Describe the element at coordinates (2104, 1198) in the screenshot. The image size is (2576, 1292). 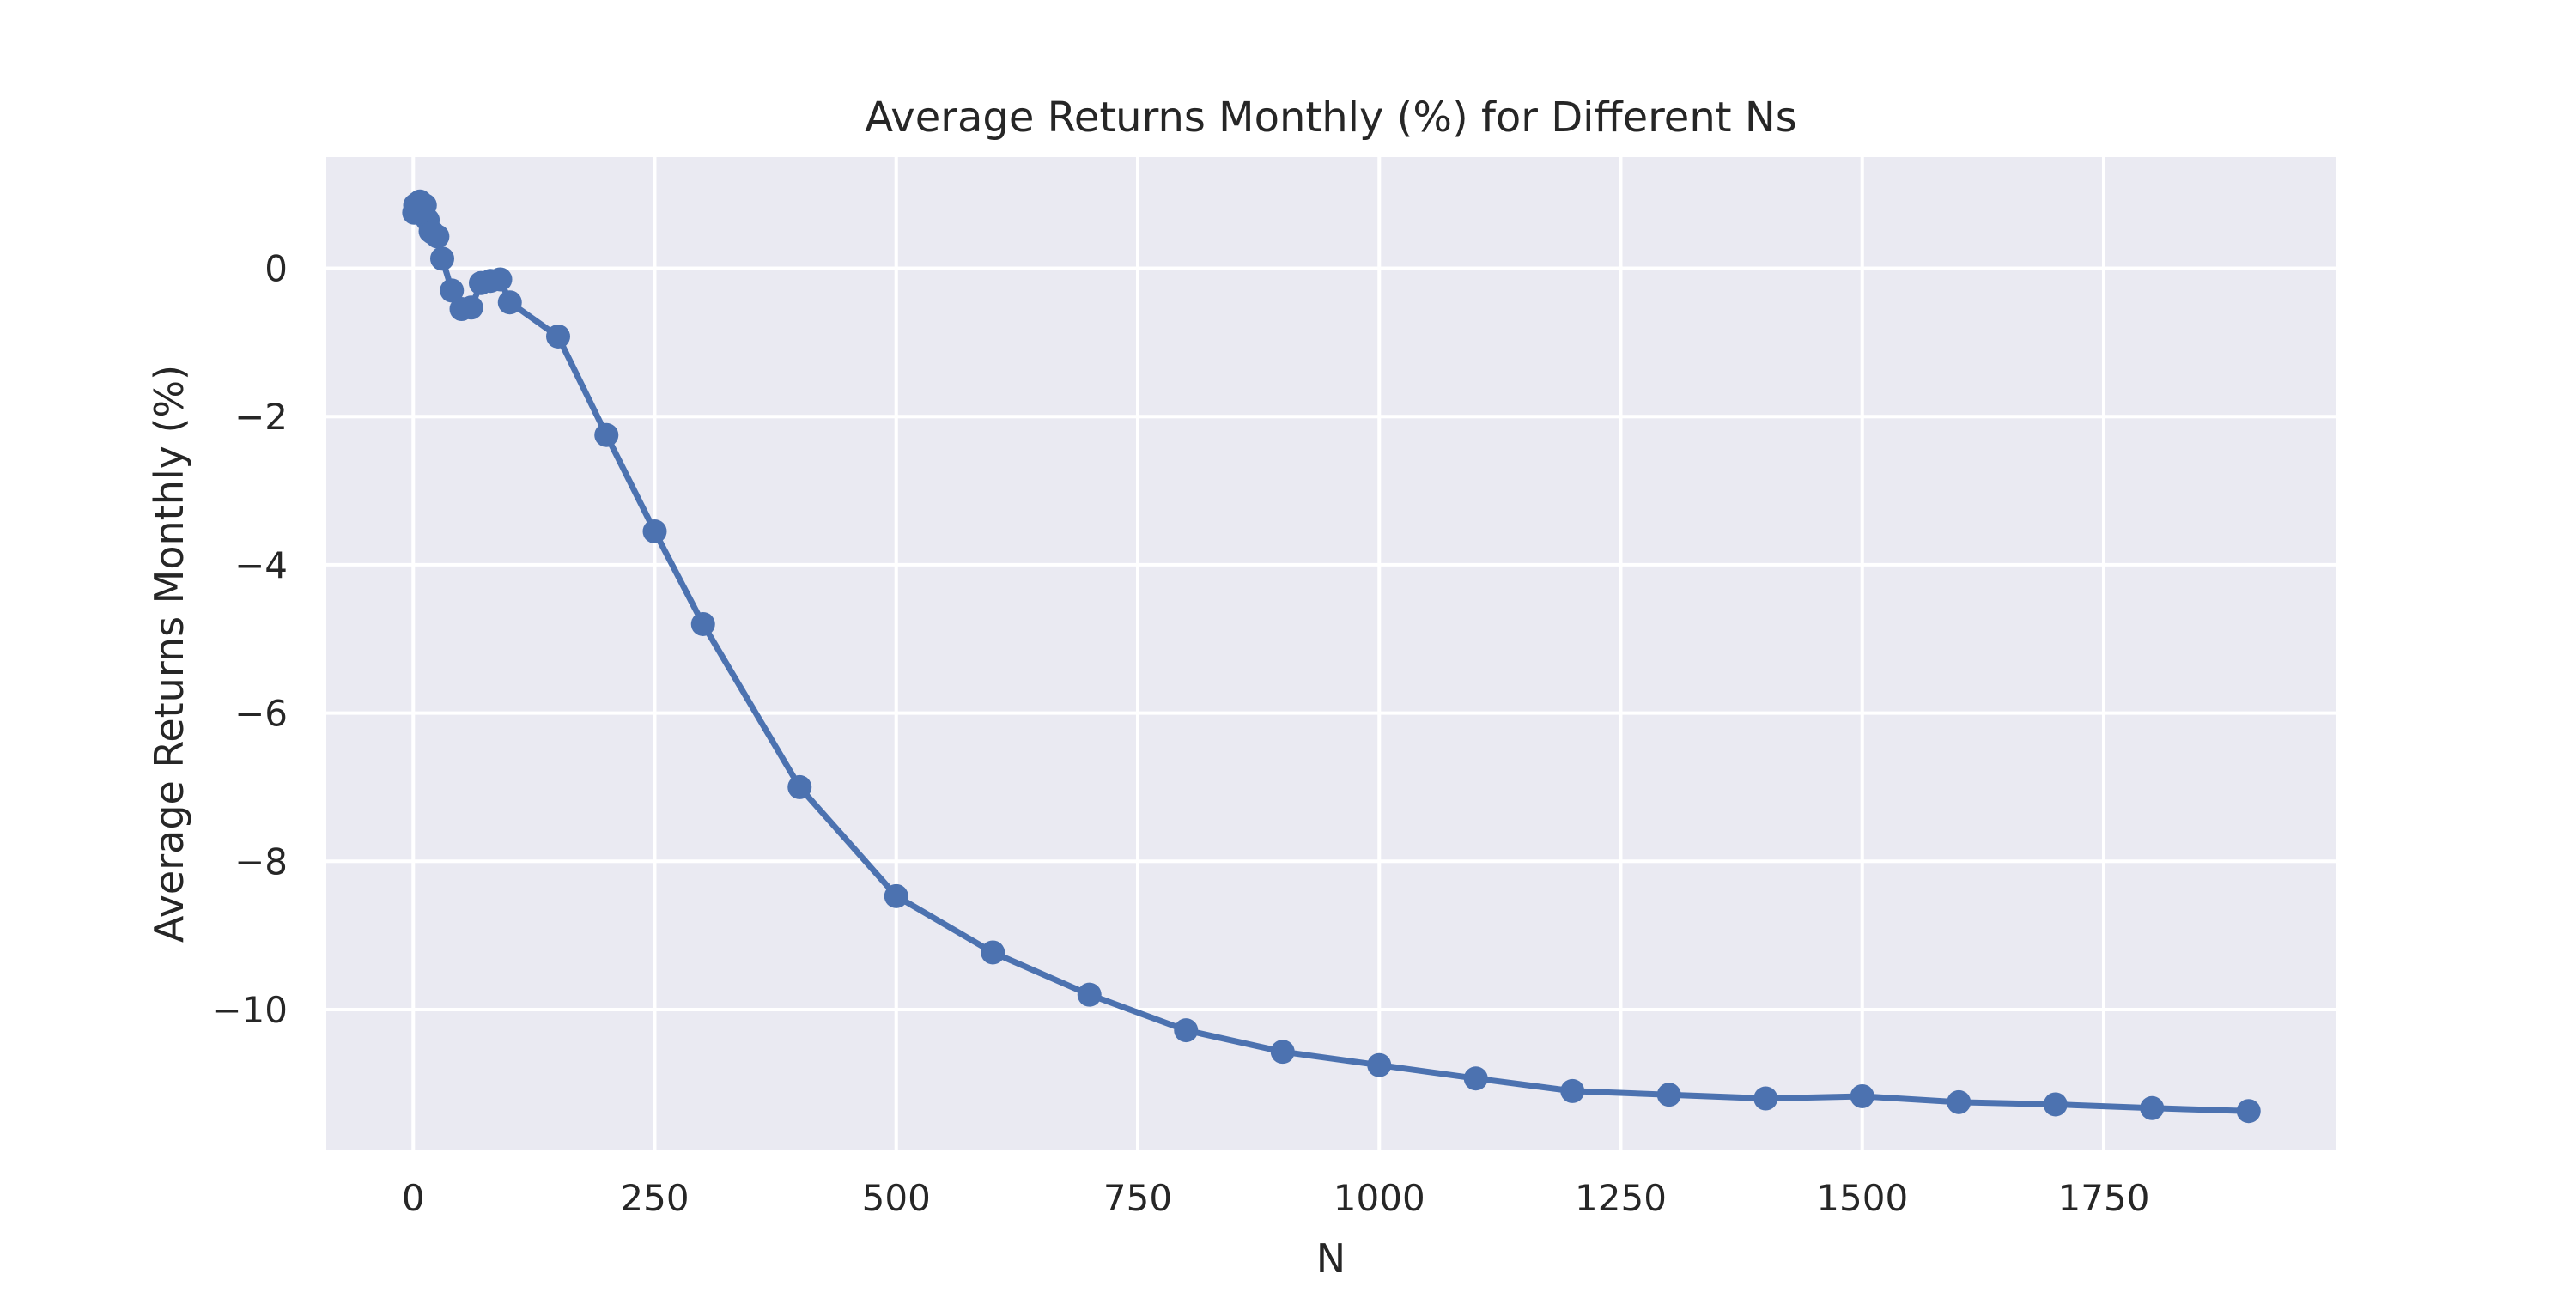
I see `x-tick-label: 1750` at that location.